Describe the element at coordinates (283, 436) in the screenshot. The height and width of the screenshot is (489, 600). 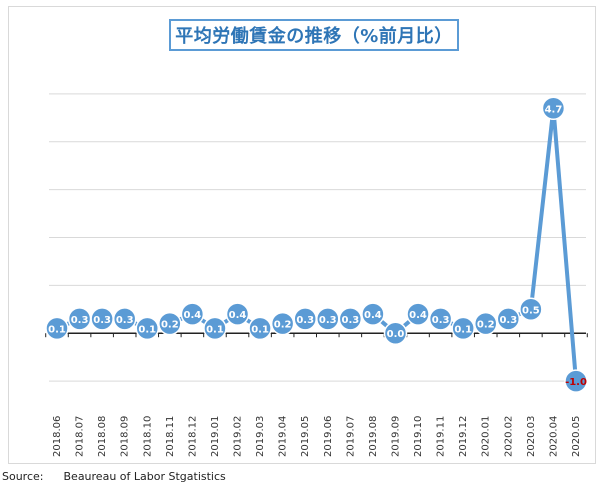
I see `x-tick-label: 2019.04` at that location.